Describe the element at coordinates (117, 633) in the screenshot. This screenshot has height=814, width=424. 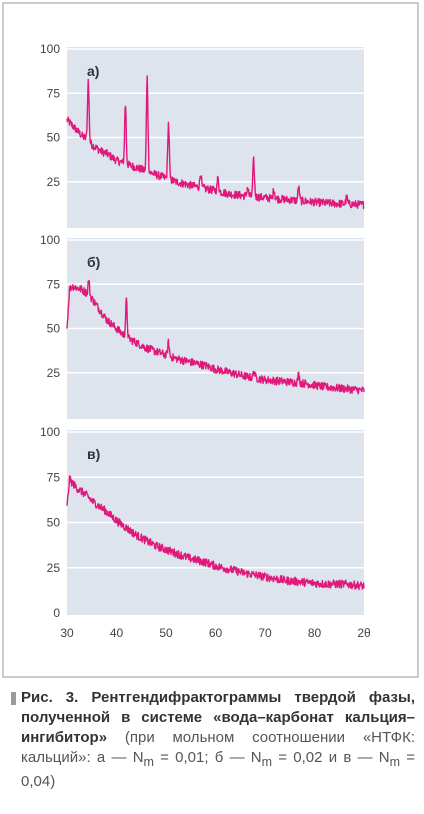
I see `x-tick-label: 40` at that location.